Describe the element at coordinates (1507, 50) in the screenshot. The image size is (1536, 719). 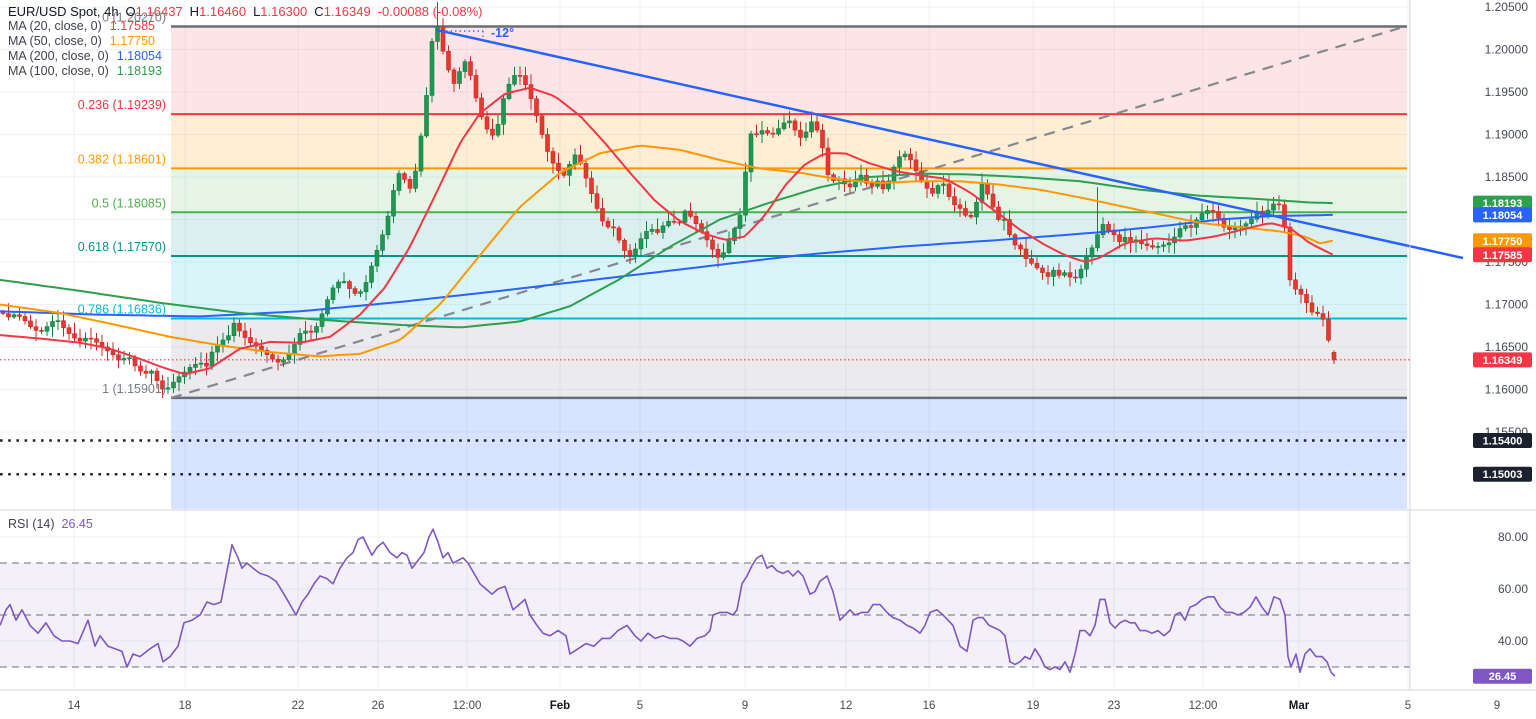
I see `price-tick: 1.20000` at that location.